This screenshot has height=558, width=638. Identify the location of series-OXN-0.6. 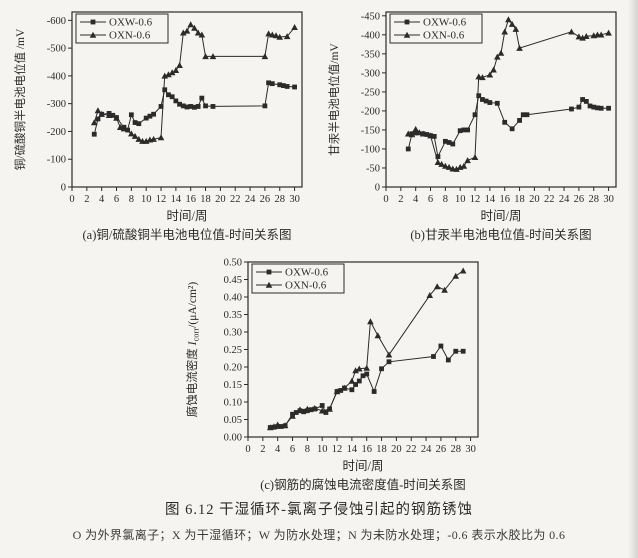
(194, 82).